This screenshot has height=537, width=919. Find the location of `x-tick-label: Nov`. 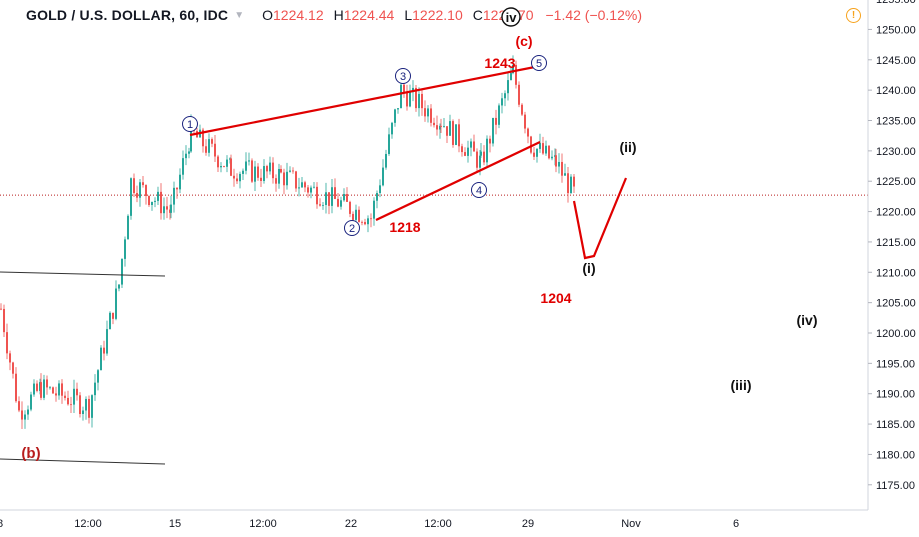

x-tick-label: Nov is located at coordinates (631, 524).